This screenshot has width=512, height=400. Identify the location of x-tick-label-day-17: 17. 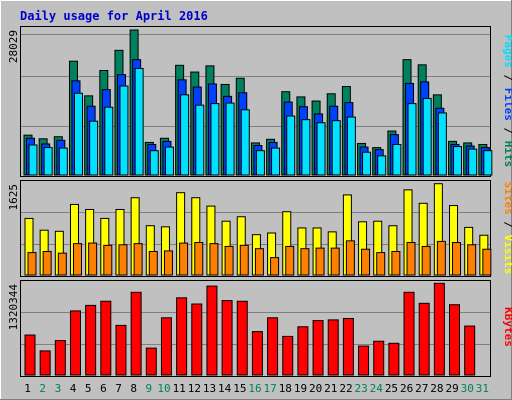
(270, 388).